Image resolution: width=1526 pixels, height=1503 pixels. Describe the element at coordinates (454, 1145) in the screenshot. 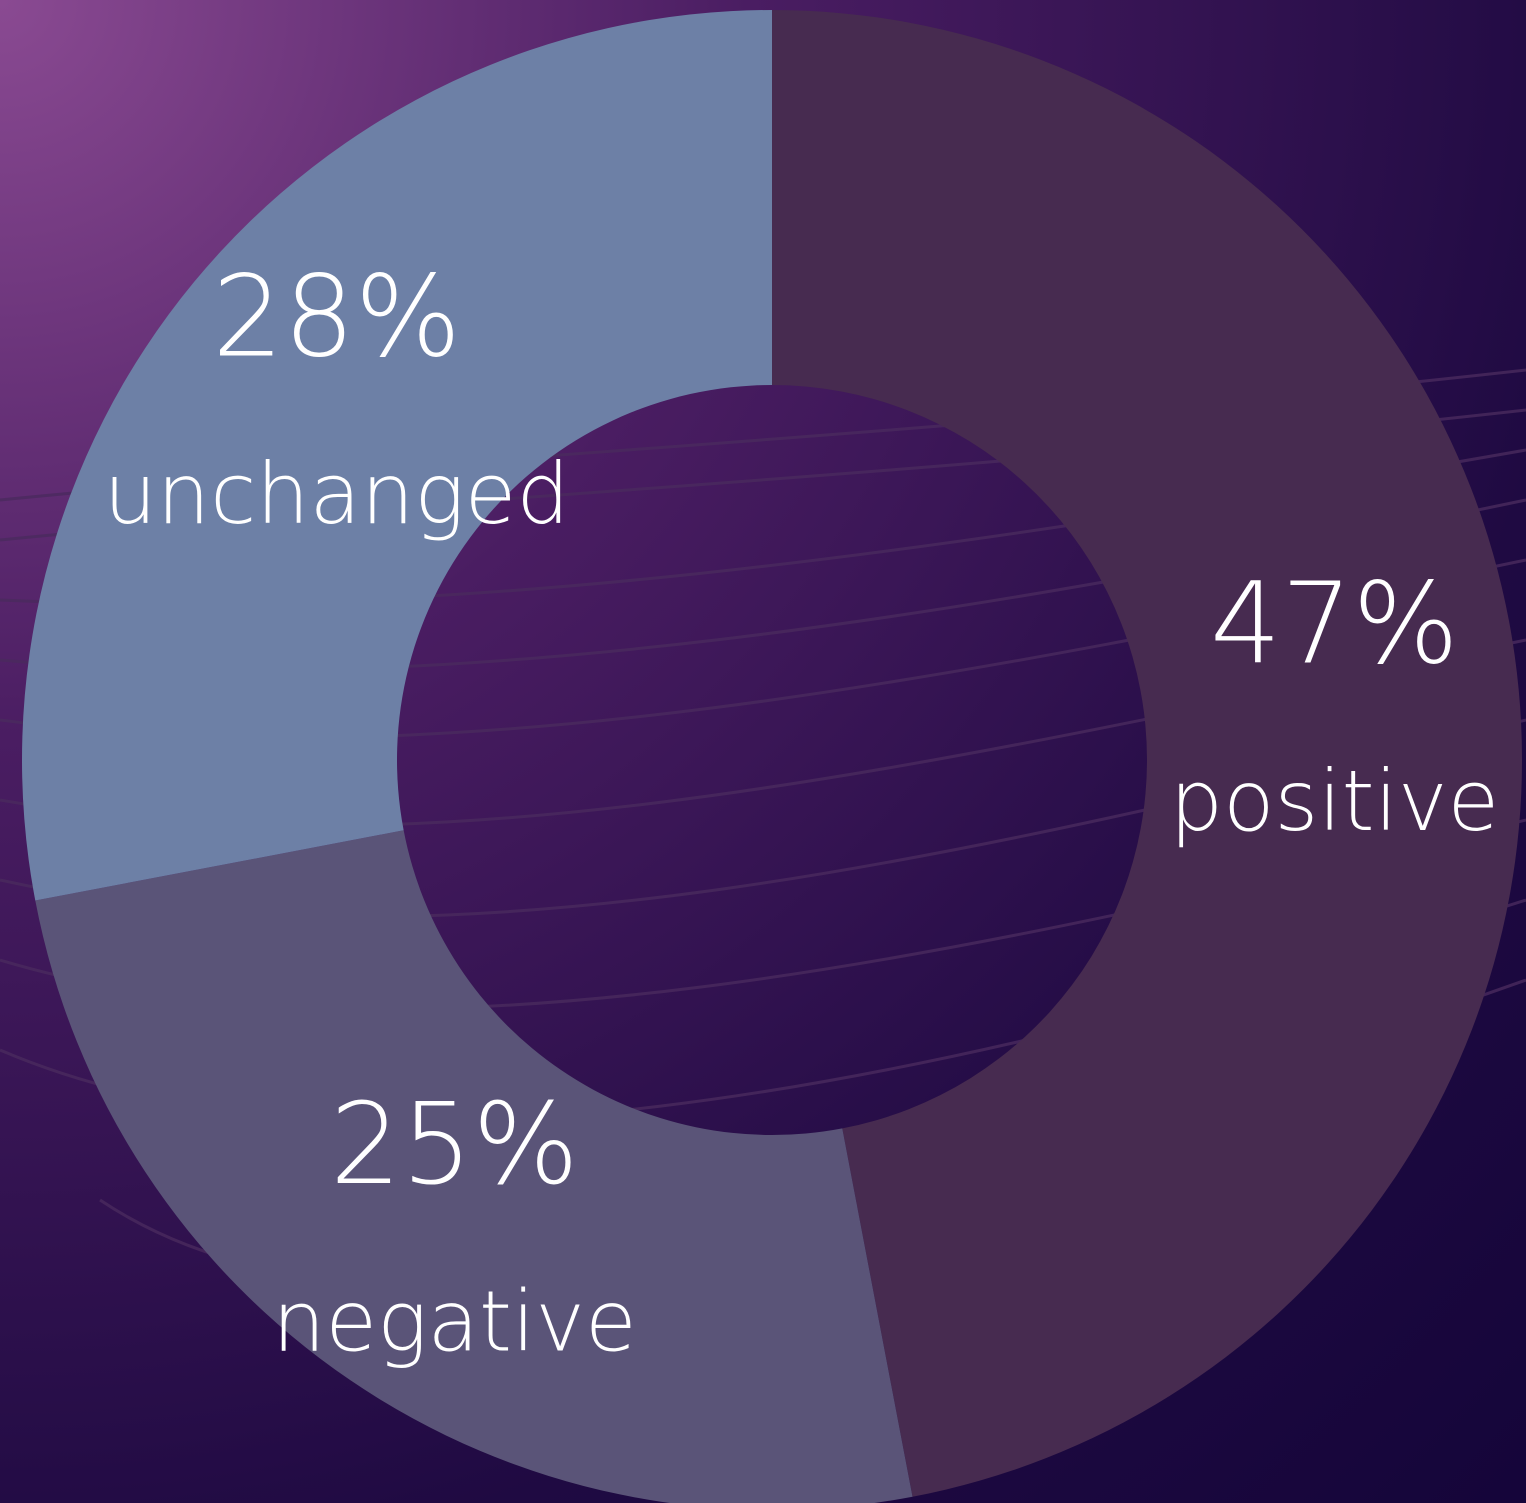

I see `value-label: 25%` at that location.